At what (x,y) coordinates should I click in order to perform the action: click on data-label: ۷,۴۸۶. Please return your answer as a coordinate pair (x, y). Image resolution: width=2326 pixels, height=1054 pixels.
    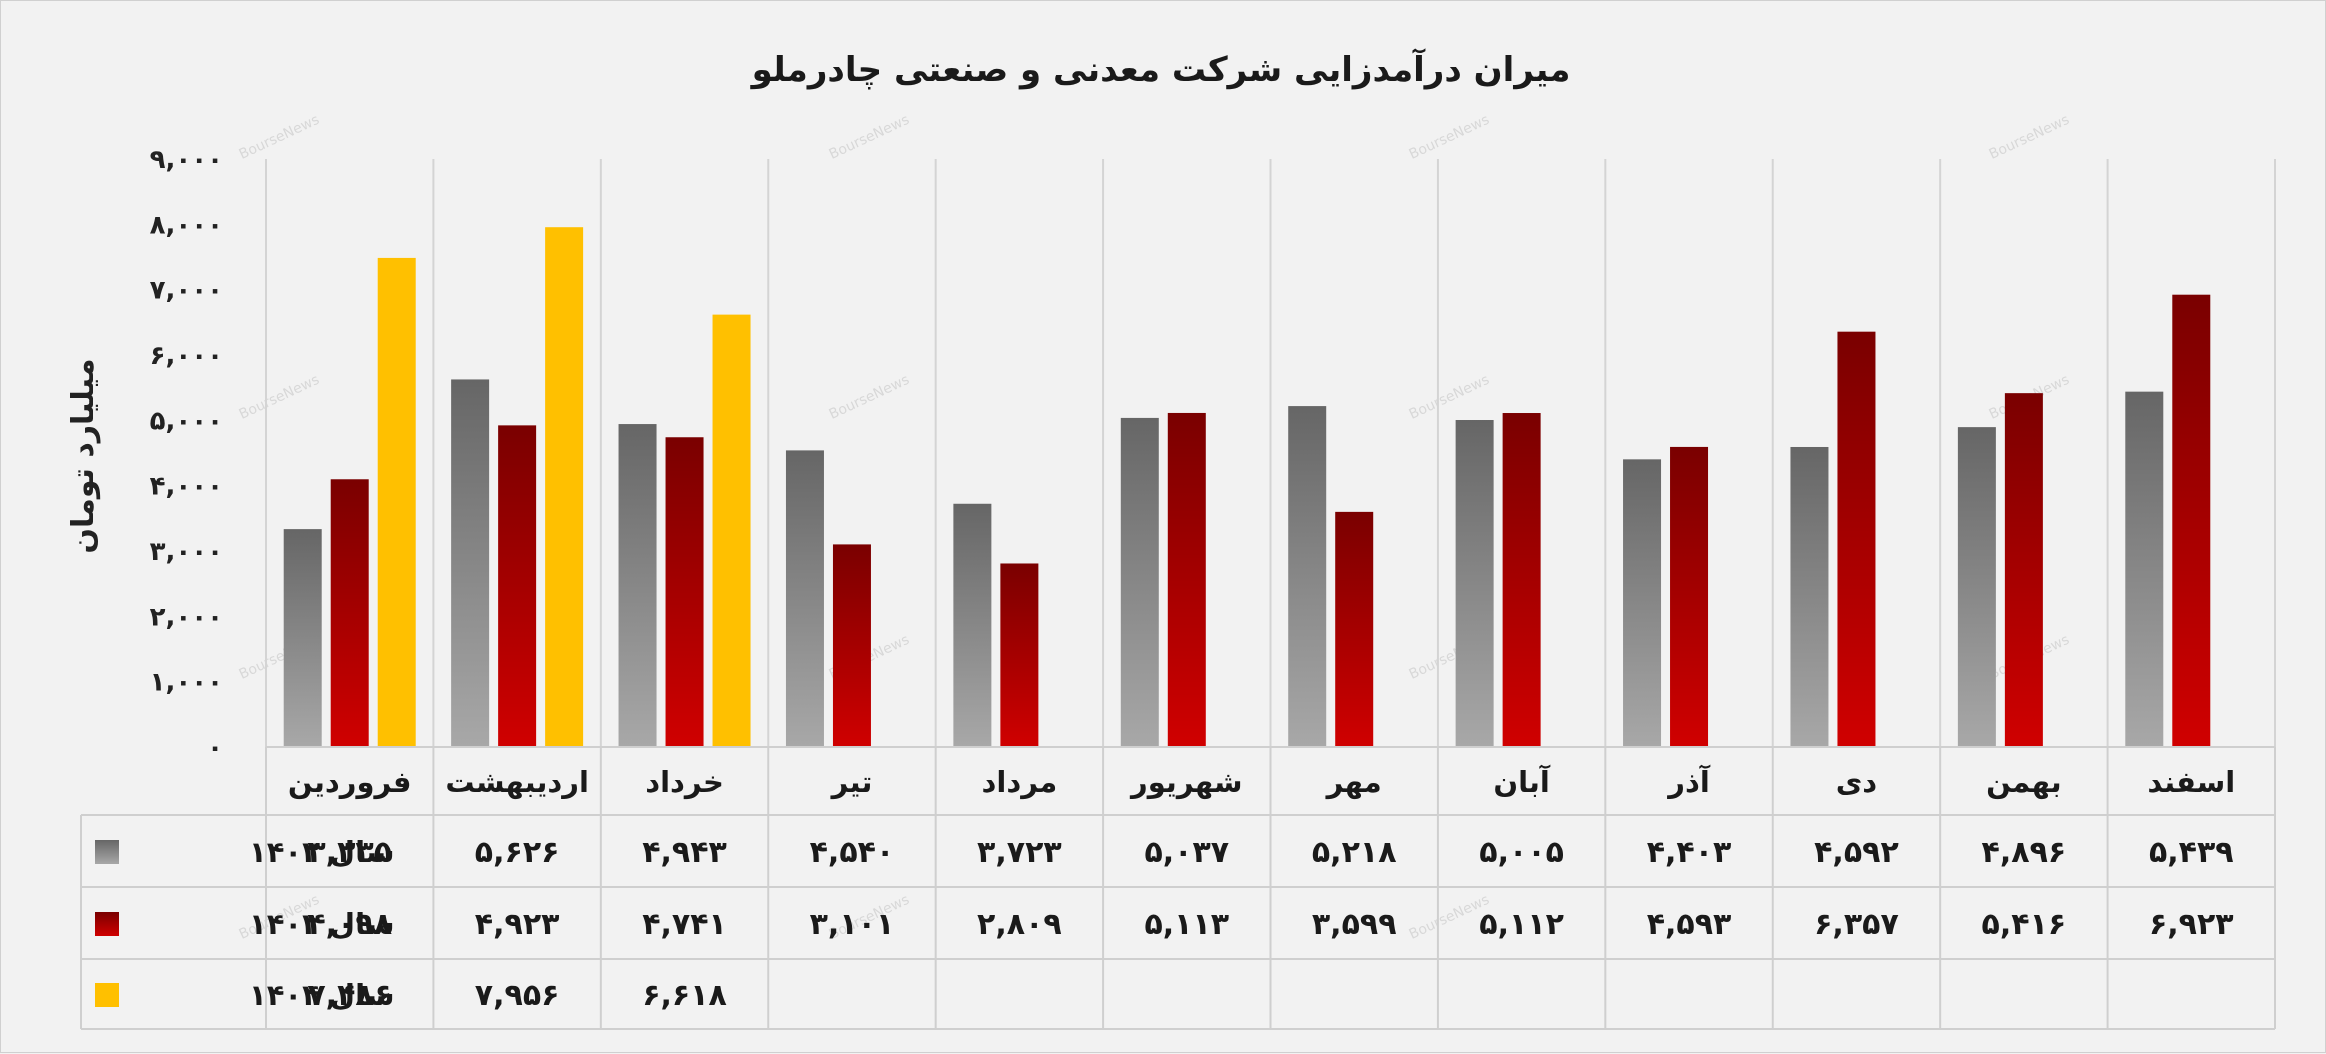
    Looking at the image, I should click on (349, 995).